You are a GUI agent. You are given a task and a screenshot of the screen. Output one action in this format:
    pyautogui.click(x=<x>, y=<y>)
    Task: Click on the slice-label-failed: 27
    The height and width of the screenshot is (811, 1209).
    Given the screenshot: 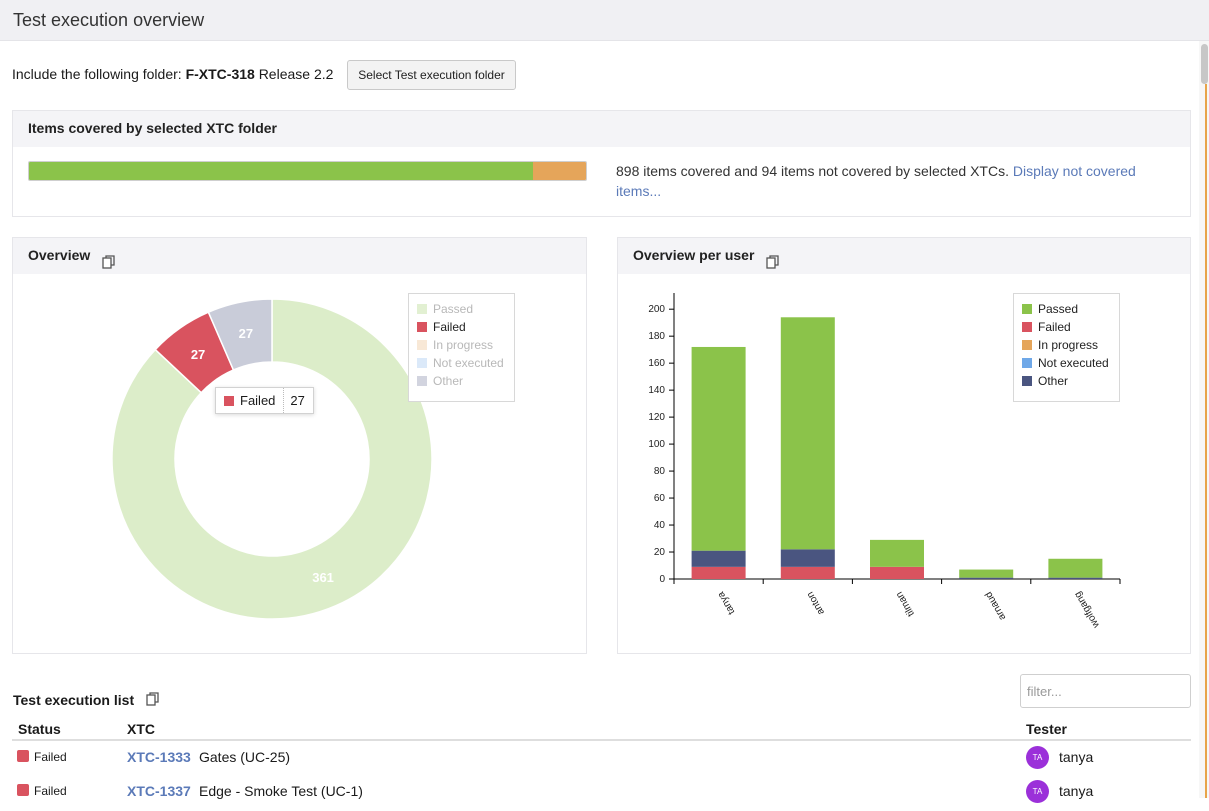 What is the action you would take?
    pyautogui.click(x=198, y=354)
    